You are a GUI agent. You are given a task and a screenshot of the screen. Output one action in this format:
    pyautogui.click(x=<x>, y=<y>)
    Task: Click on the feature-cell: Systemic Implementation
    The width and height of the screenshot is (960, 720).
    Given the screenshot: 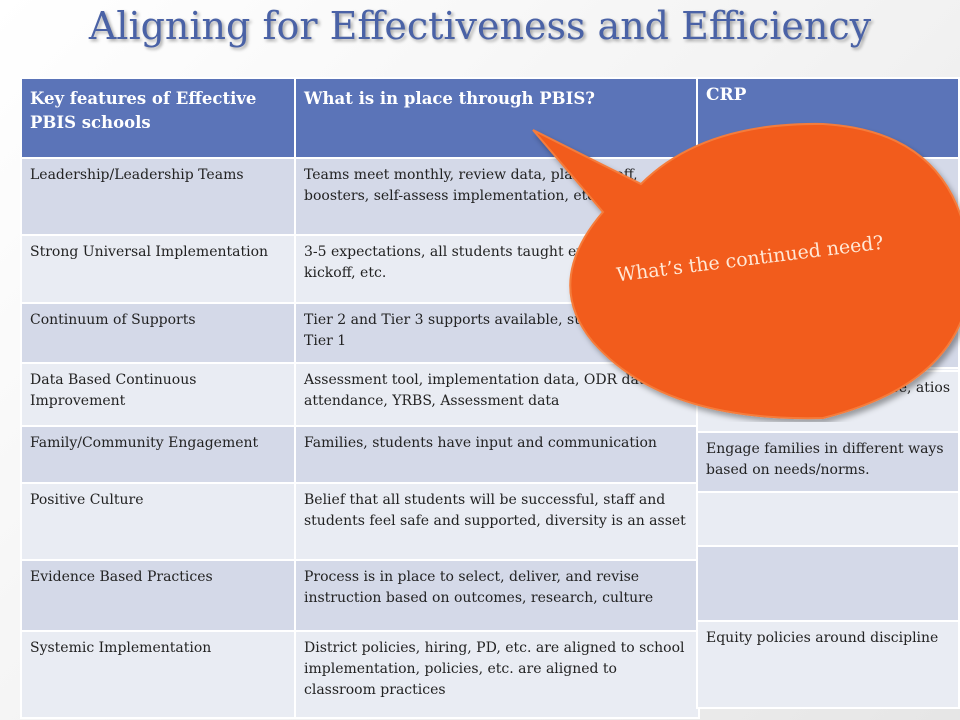 What is the action you would take?
    pyautogui.click(x=158, y=674)
    